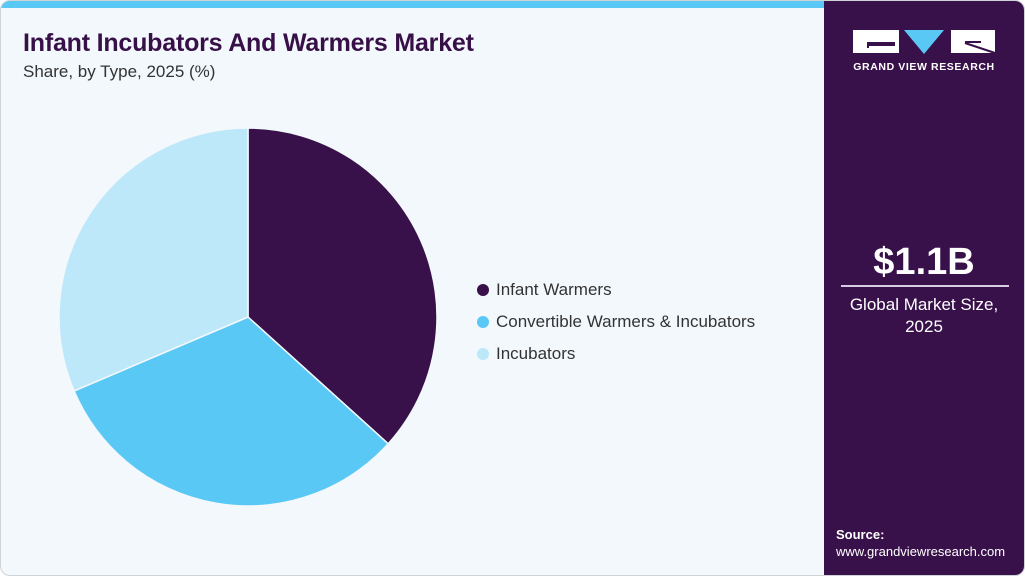  Describe the element at coordinates (248, 43) in the screenshot. I see `chart-title: Infant Incubators And Warmers Market` at that location.